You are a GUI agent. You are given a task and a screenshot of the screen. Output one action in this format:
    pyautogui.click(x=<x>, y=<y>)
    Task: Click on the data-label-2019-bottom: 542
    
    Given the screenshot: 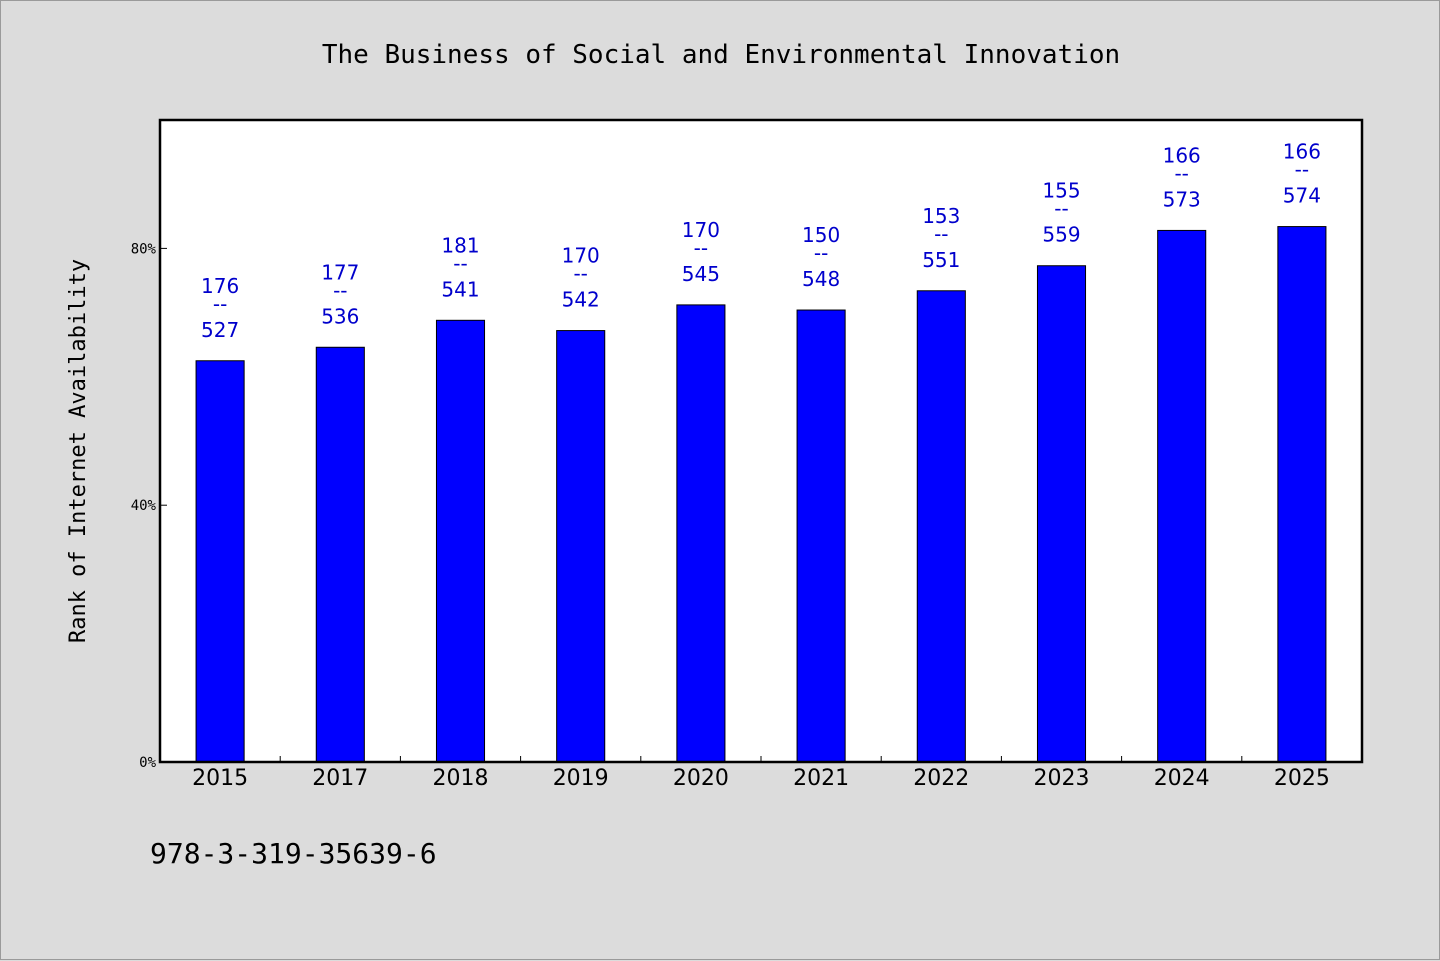 What is the action you would take?
    pyautogui.click(x=581, y=300)
    